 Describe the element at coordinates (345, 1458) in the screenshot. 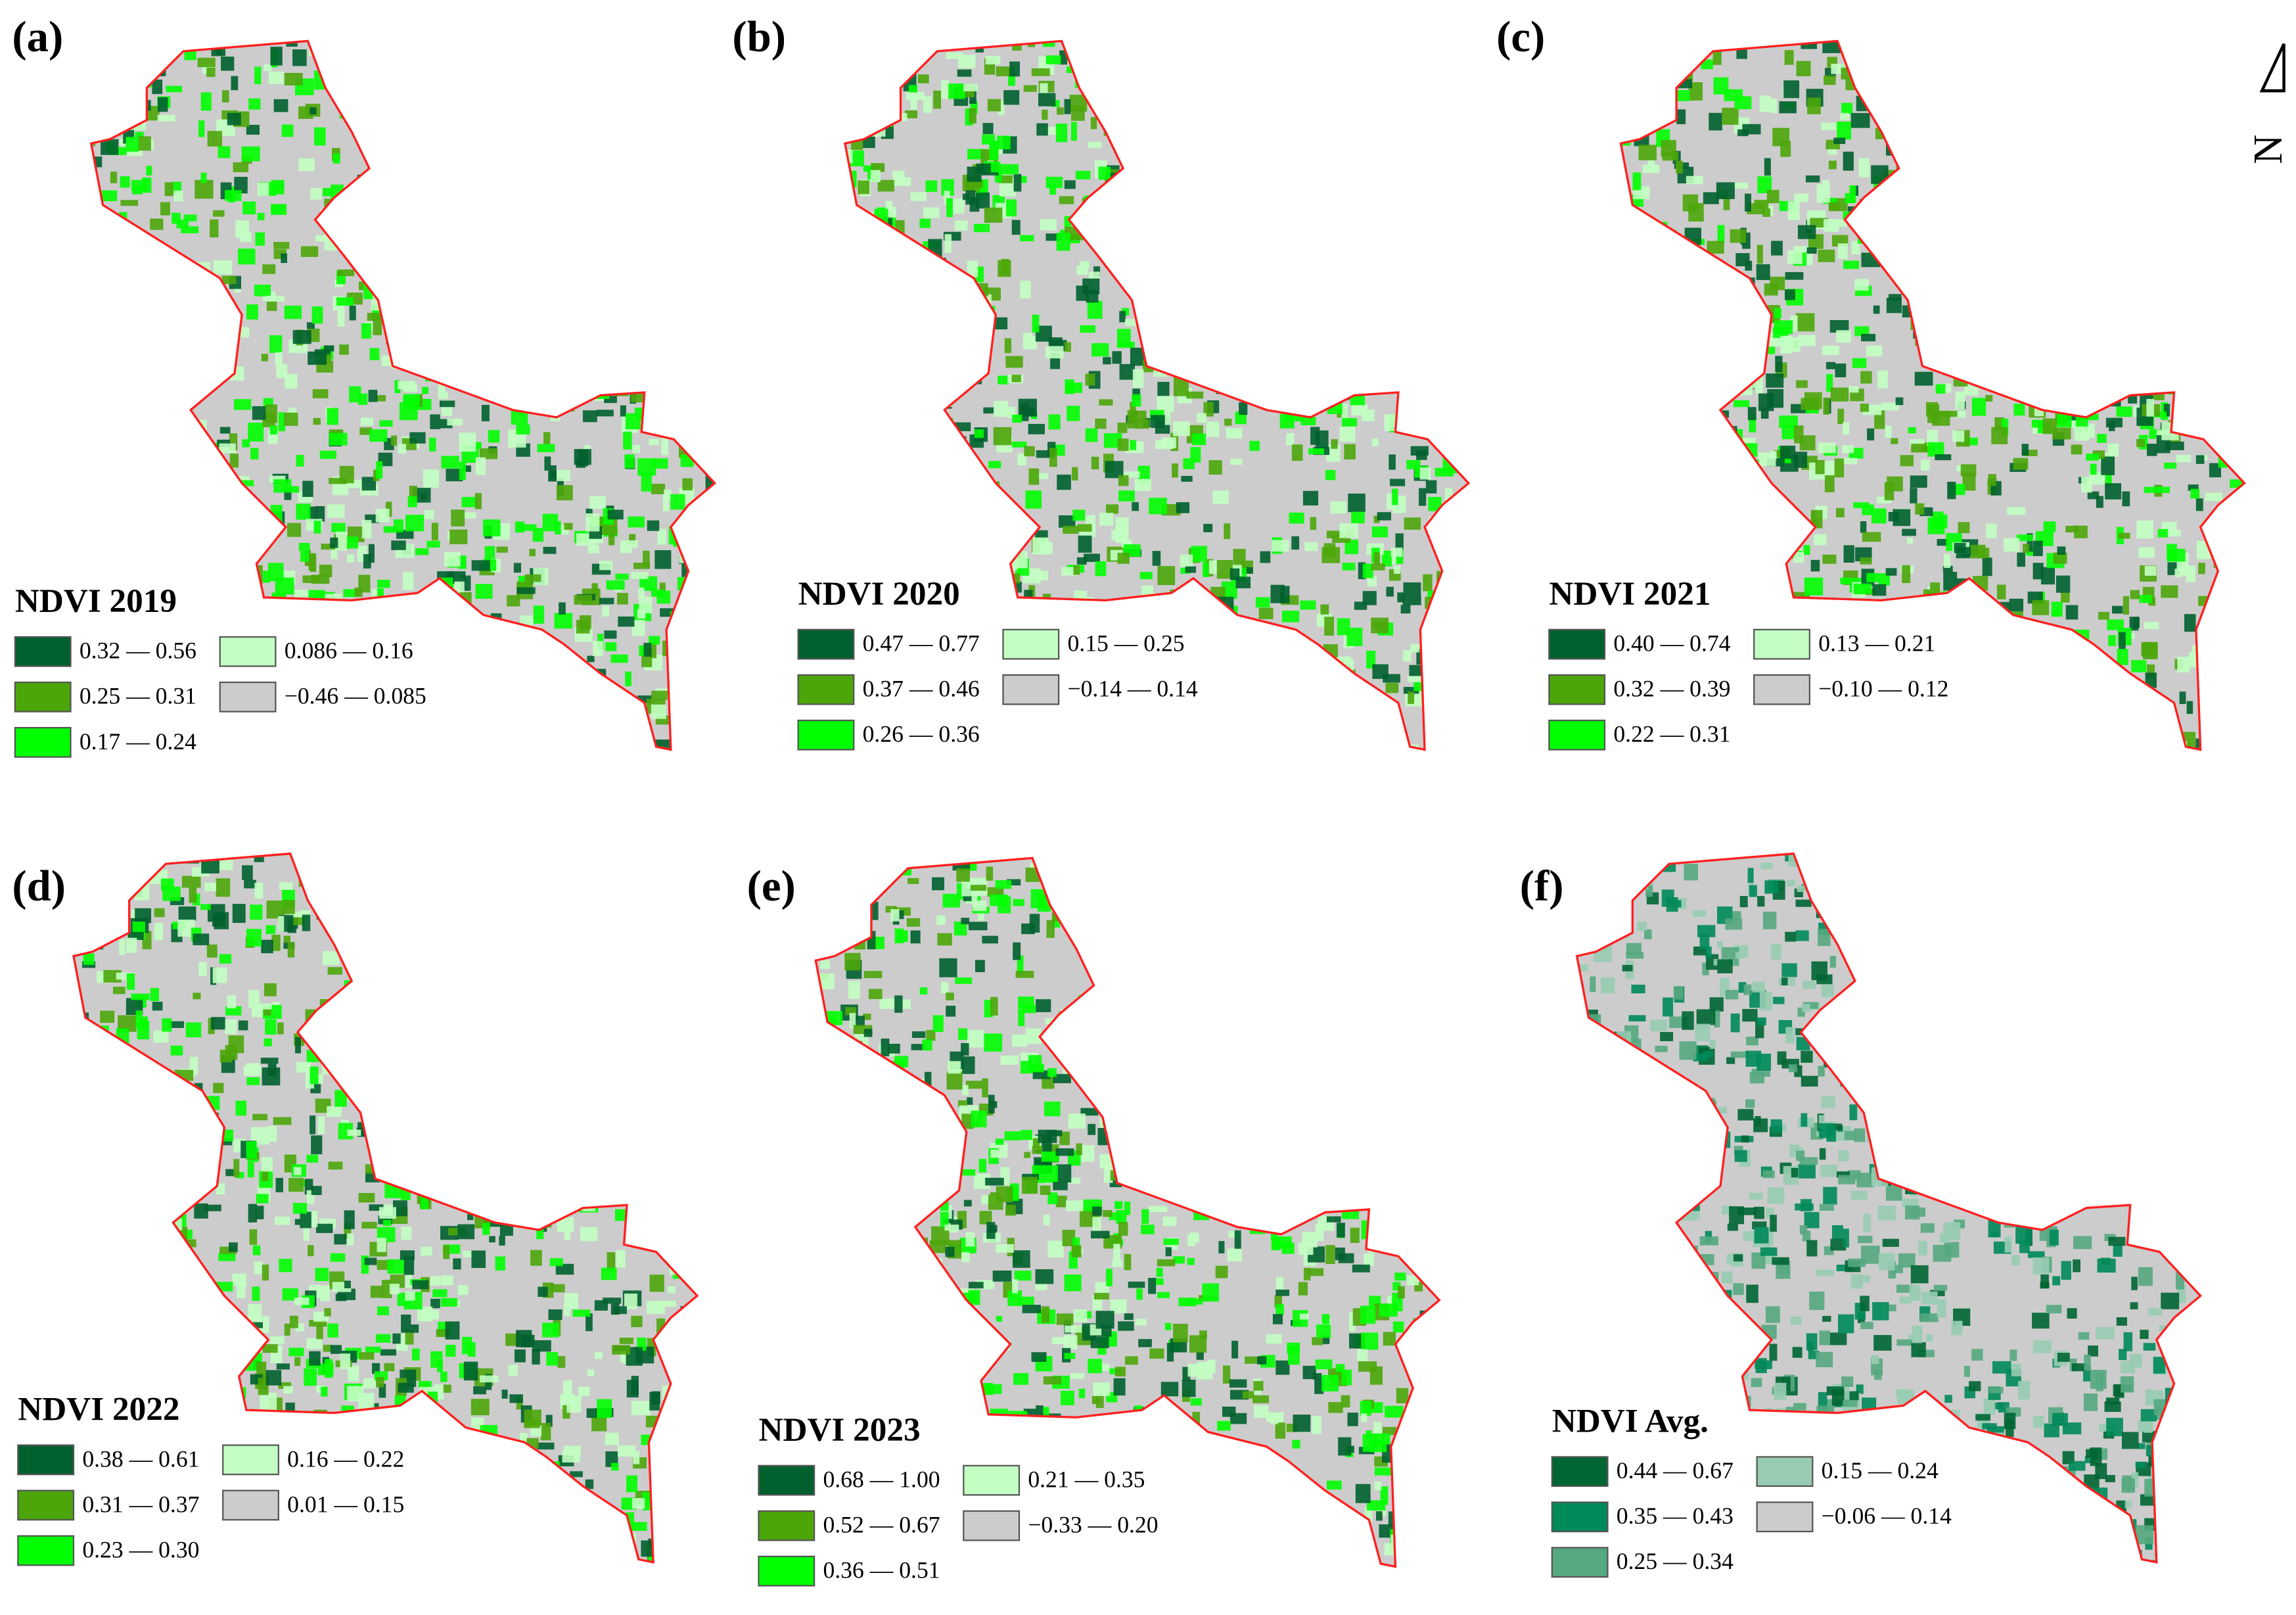

I see `legend-label: 0.16 — 0.22` at that location.